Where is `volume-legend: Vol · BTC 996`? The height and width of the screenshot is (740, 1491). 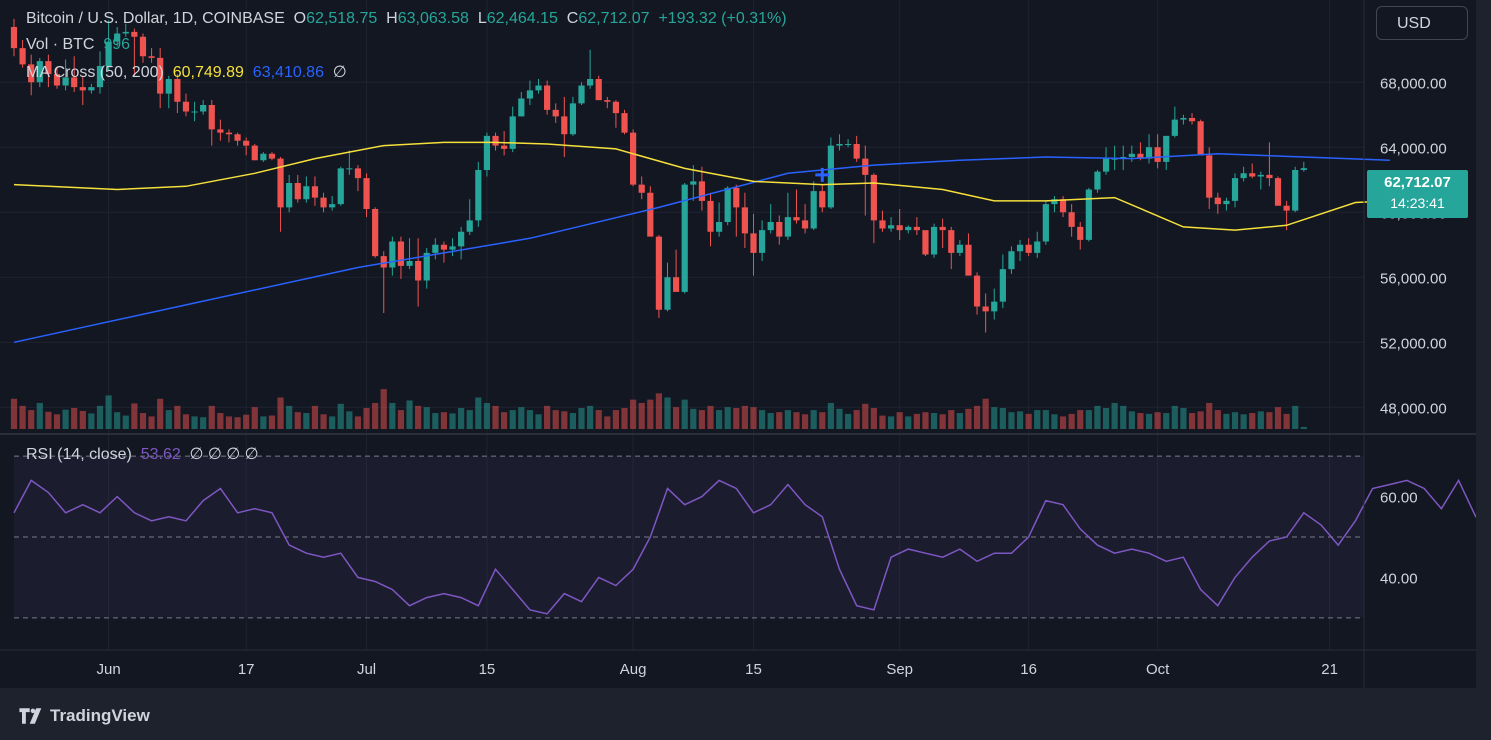 volume-legend: Vol · BTC 996 is located at coordinates (78, 45).